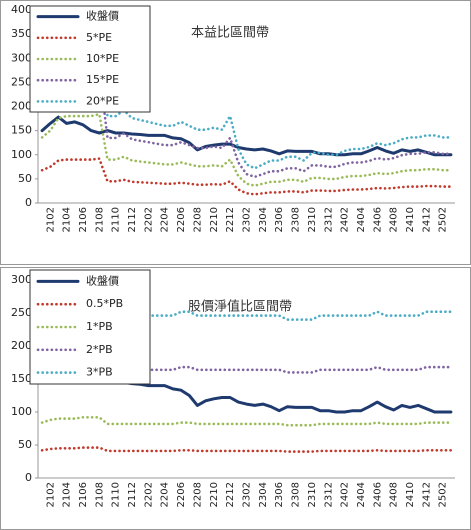  I want to click on legend-label: 0.5*PB, so click(104, 303).